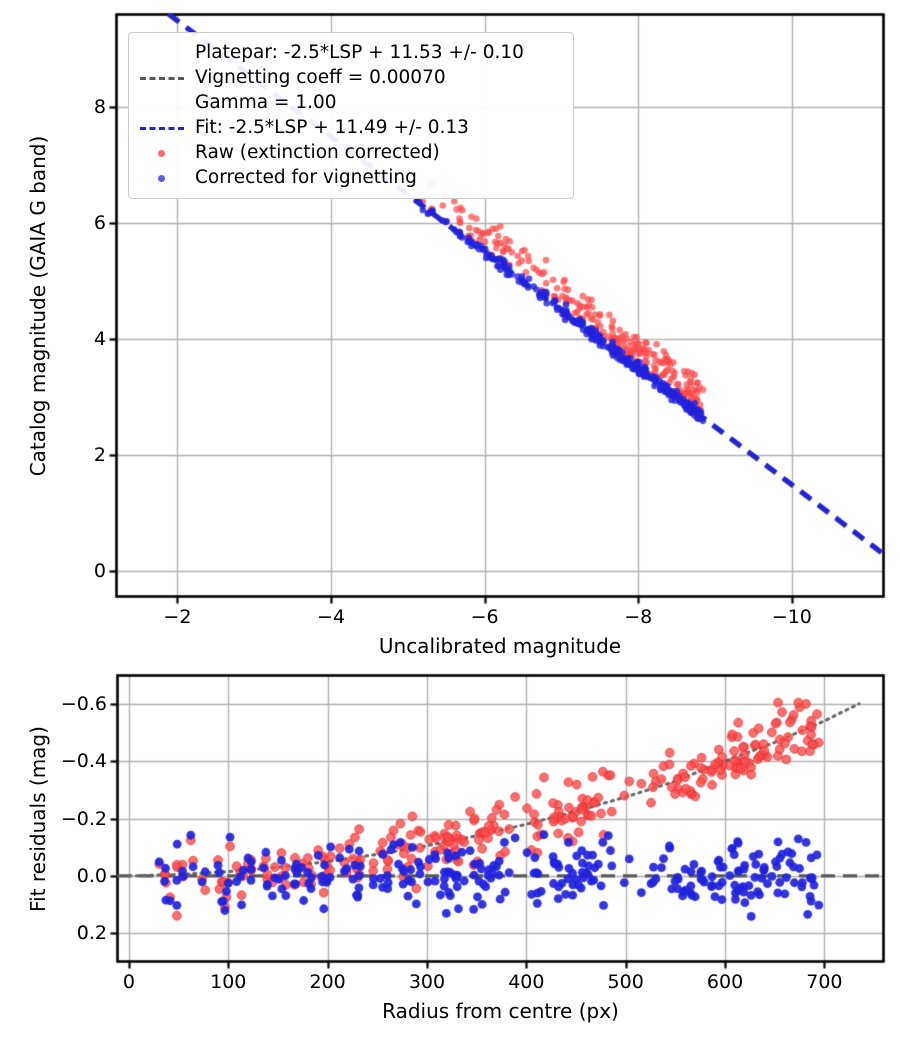 The height and width of the screenshot is (1050, 900). Describe the element at coordinates (725, 982) in the screenshot. I see `x-tick-label: 600` at that location.